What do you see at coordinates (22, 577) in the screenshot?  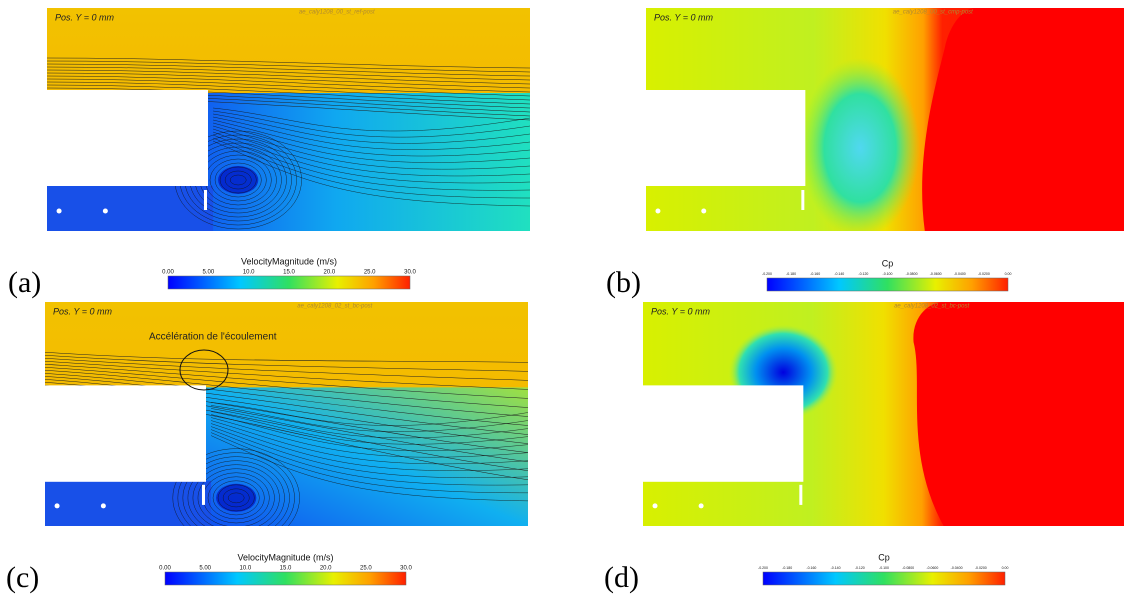 I see `panel-label: (c)` at bounding box center [22, 577].